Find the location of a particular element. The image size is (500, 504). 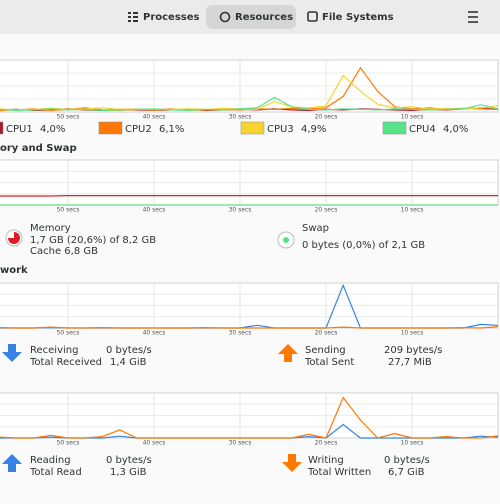

legend-name: CPU3 is located at coordinates (280, 129).